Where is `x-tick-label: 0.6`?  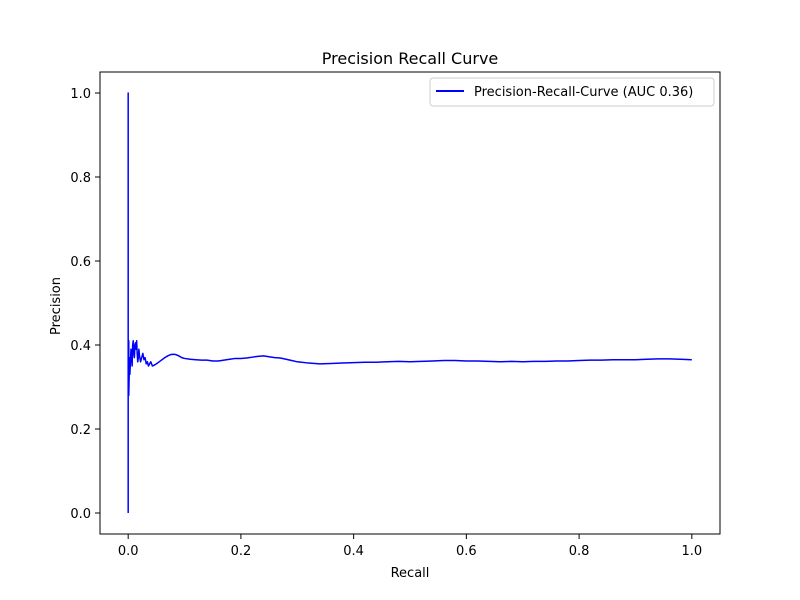
x-tick-label: 0.6 is located at coordinates (466, 551).